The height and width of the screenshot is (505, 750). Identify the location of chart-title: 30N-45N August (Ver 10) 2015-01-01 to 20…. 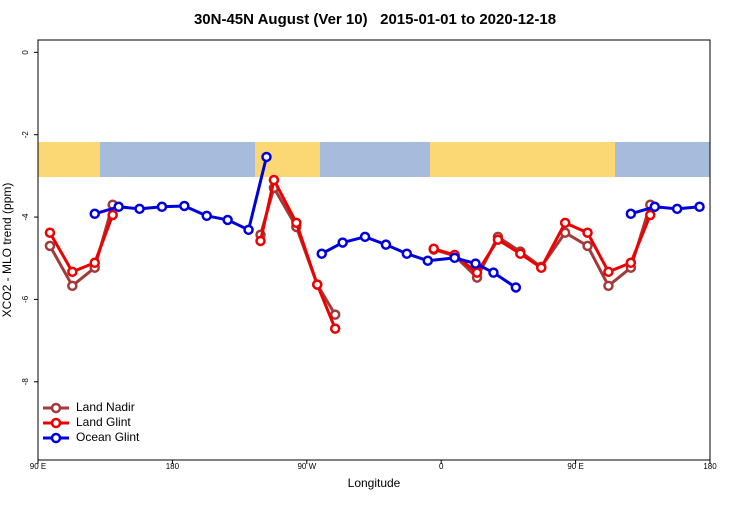
(375, 19).